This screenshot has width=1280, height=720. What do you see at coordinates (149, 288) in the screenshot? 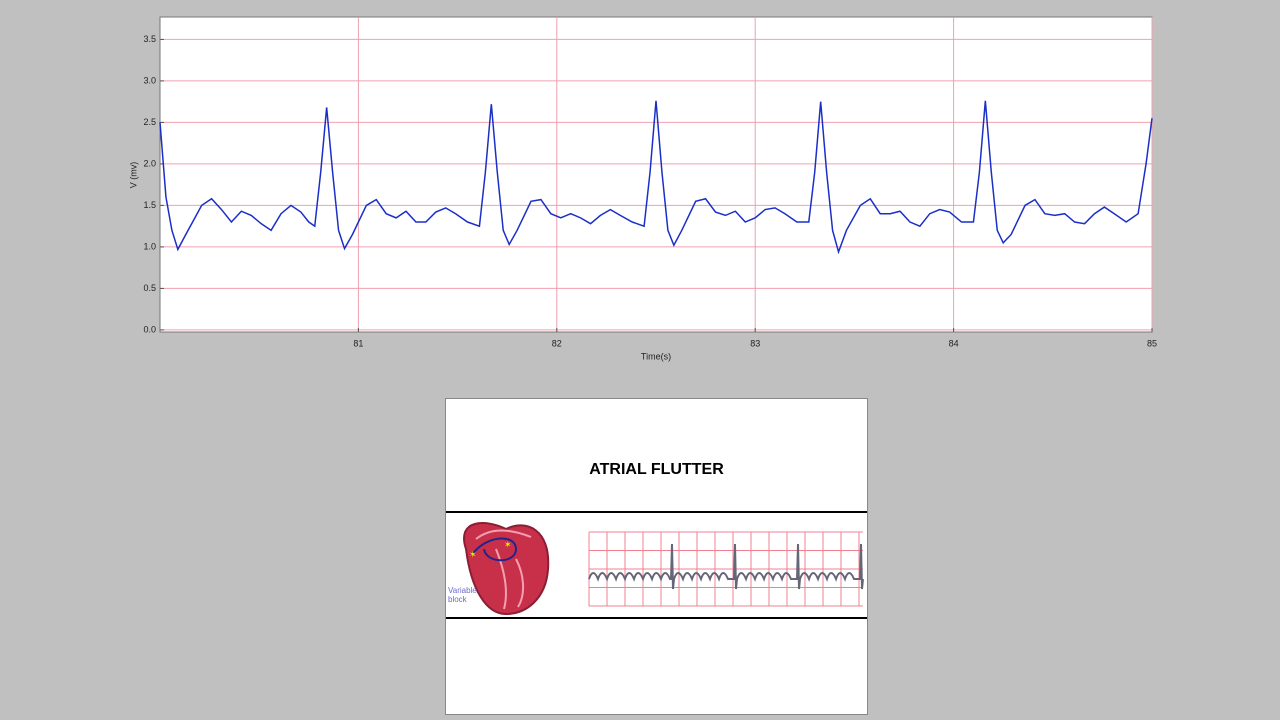
I see `y-tick-label: 0.5` at bounding box center [149, 288].